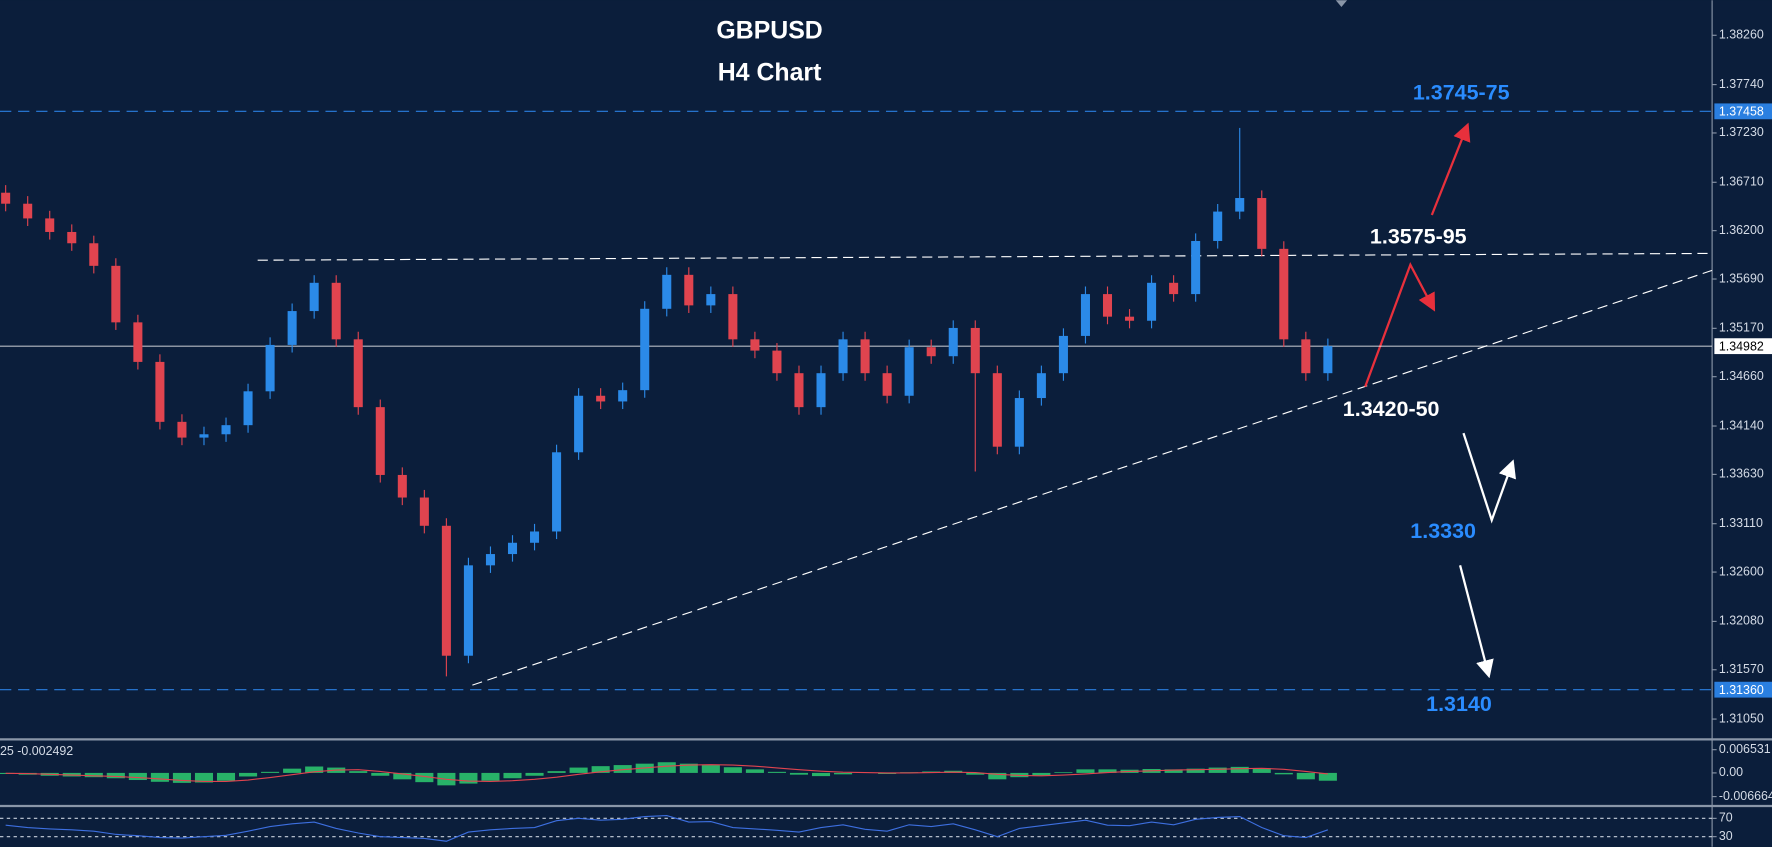 This screenshot has width=1772, height=847. What do you see at coordinates (1741, 425) in the screenshot?
I see `y-tick-label: 1.34140` at bounding box center [1741, 425].